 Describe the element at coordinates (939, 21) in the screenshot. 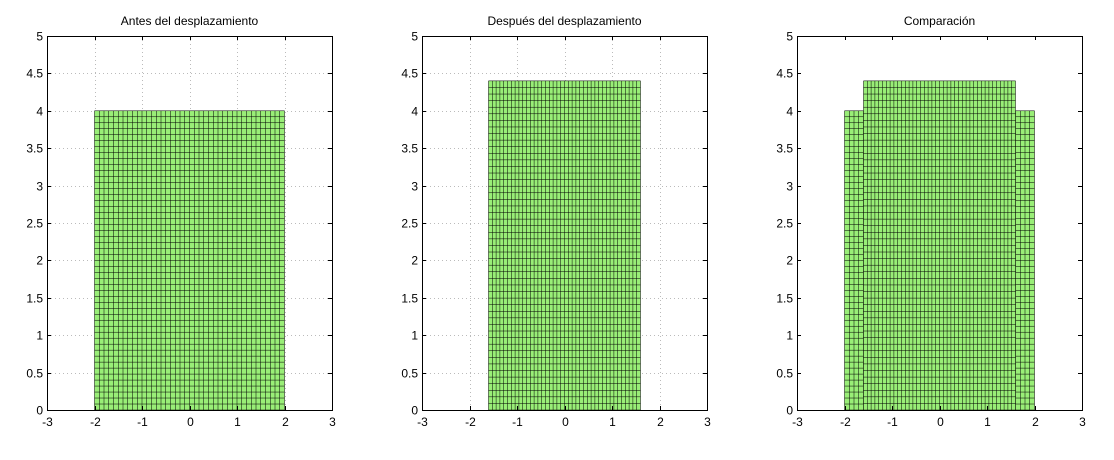

I see `chart-title: Comparación` at that location.